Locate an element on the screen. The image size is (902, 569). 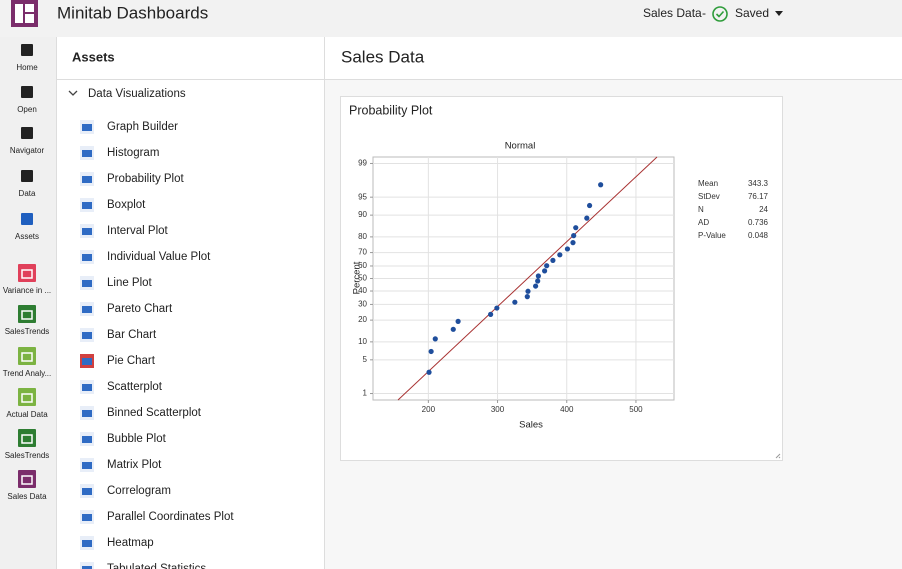
asset-item: Scatterplot is located at coordinates (121, 387).